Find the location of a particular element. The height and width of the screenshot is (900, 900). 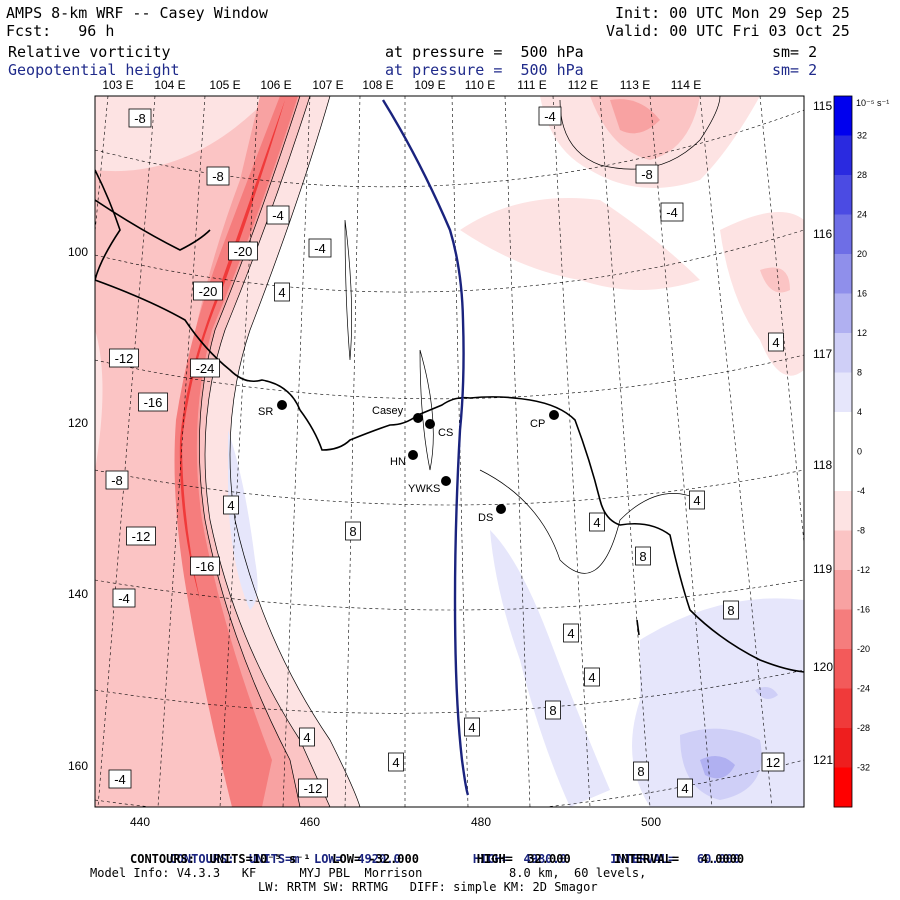

field2-level: at pressure = 500 hPa is located at coordinates (484, 70).